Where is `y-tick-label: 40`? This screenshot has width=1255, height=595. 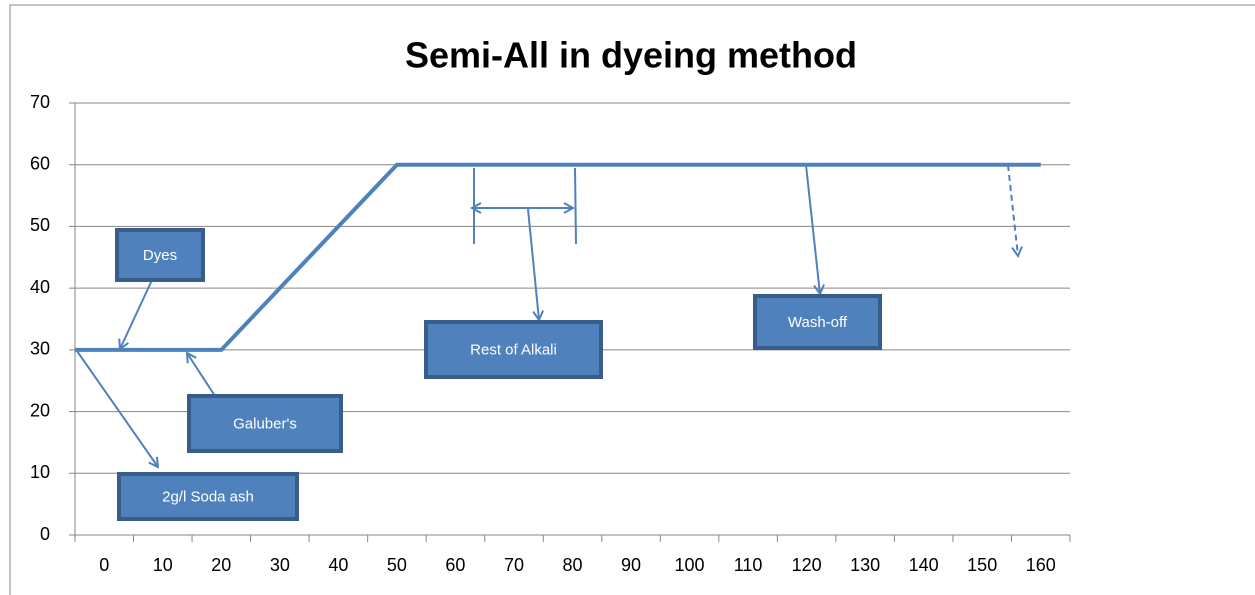
y-tick-label: 40 is located at coordinates (40, 287).